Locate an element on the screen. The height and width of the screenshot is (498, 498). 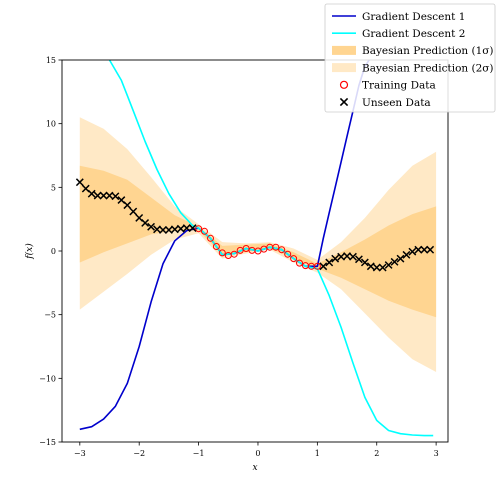
training-data-points is located at coordinates (258, 247).